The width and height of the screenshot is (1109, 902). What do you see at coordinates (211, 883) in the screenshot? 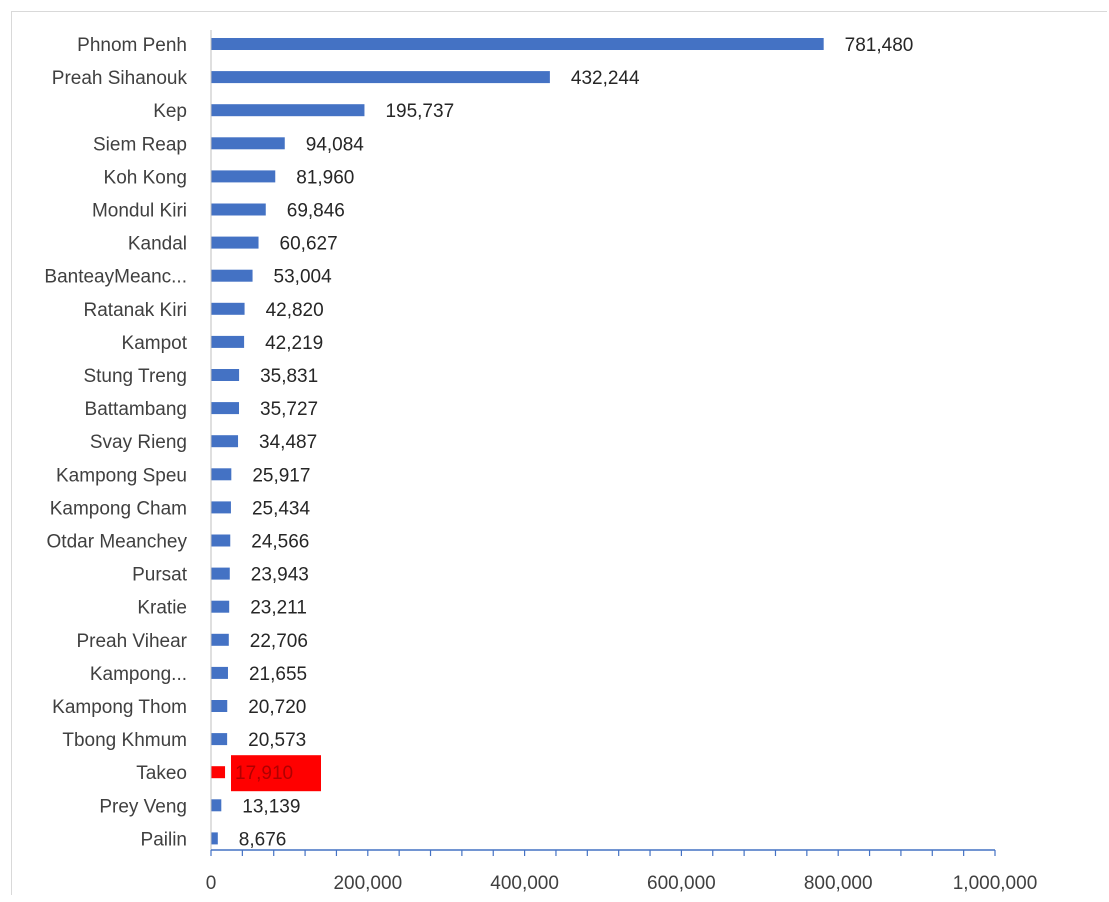
I see `x-tick-label: 0` at bounding box center [211, 883].